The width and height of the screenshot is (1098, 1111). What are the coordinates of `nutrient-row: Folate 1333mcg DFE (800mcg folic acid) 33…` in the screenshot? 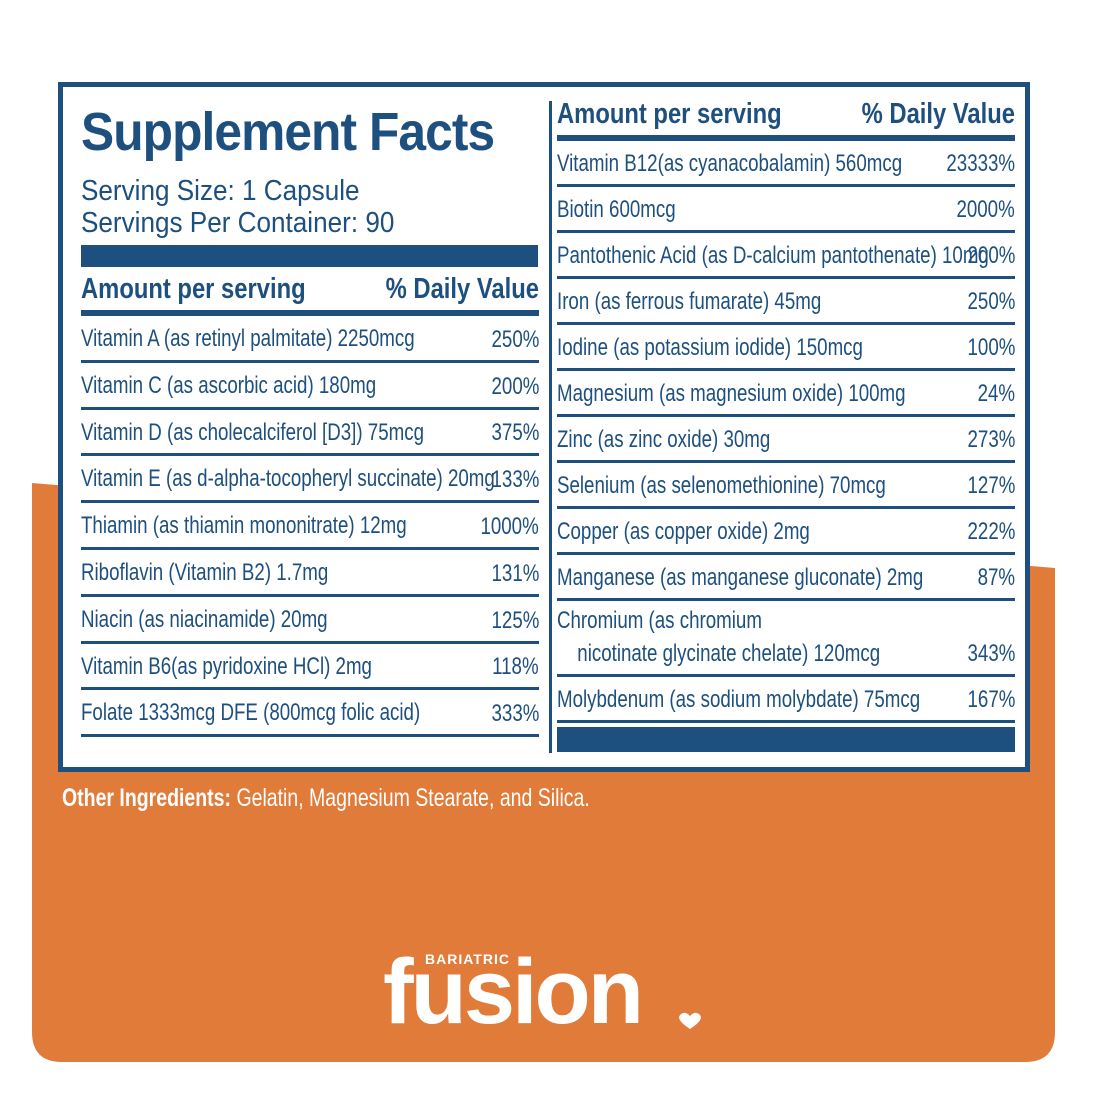 It's located at (310, 714).